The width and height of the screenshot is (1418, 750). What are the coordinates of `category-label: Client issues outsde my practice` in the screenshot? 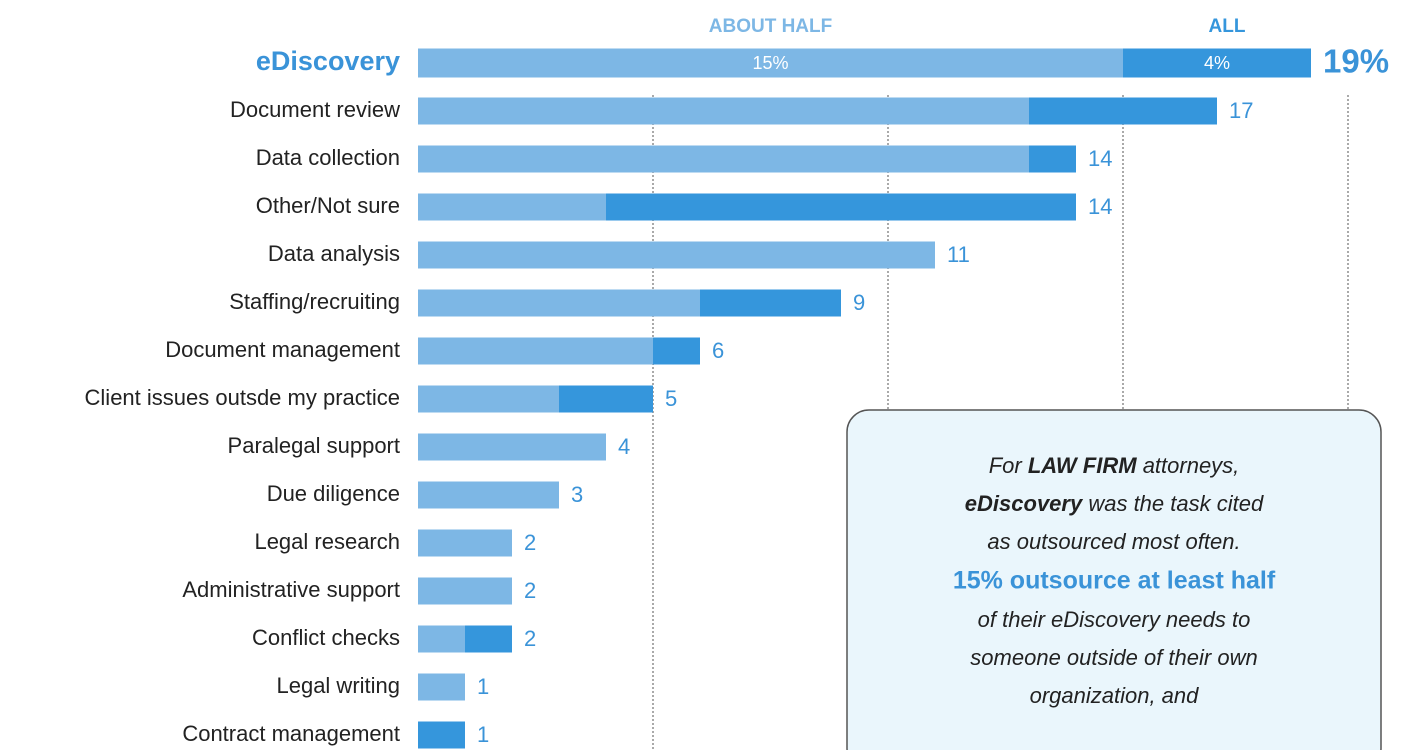 It's located at (242, 397).